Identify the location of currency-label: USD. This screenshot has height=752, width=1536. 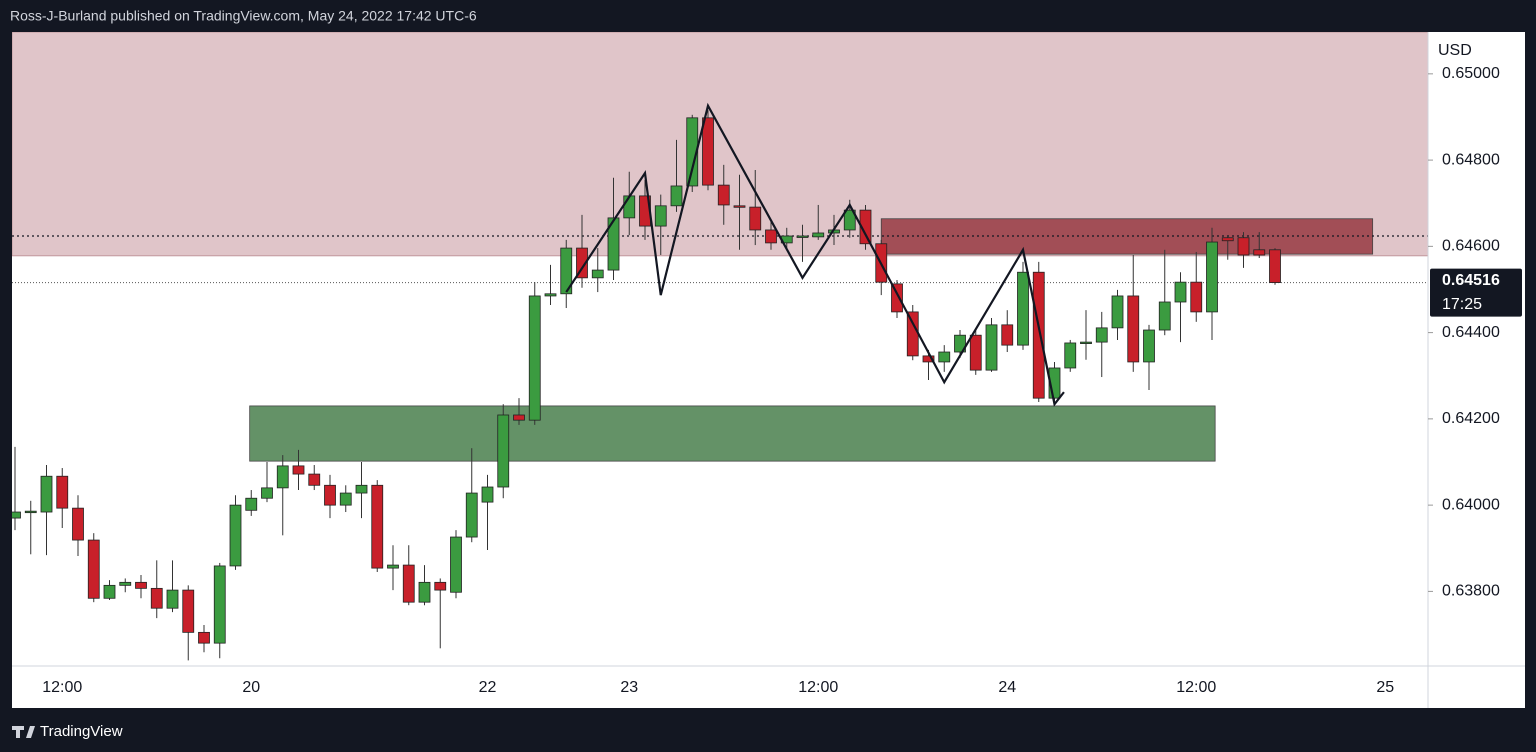
(1455, 50).